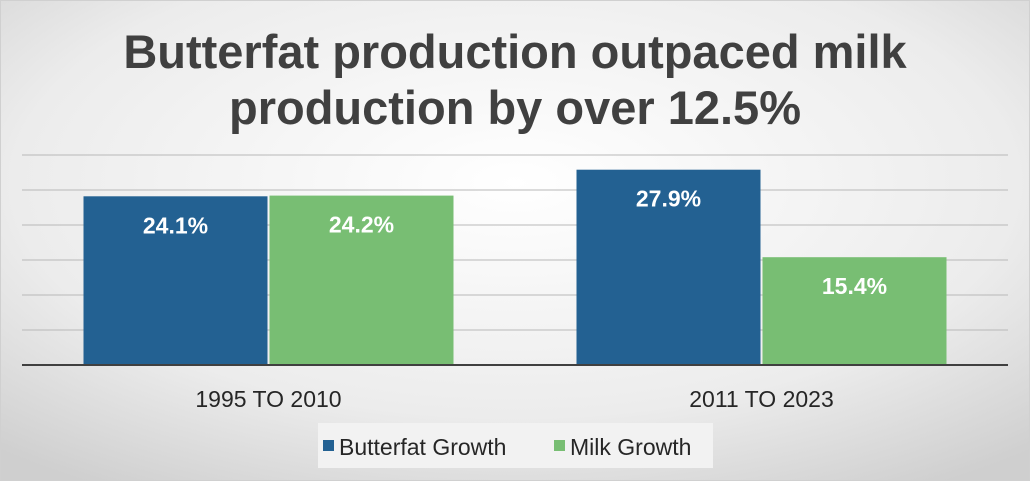  I want to click on tick-labels: 1995 TO 2010 2011 TO 2023, so click(514, 399).